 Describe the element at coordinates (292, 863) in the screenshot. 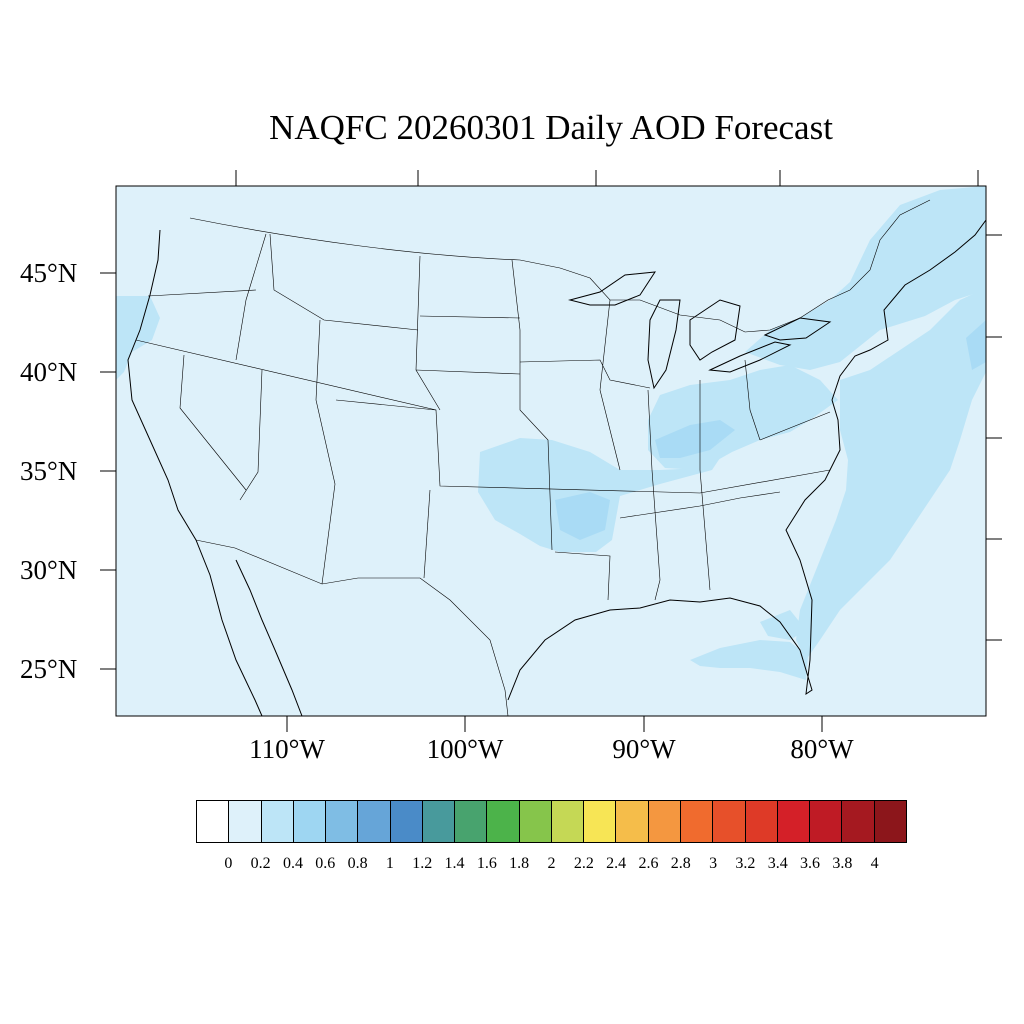

I see `colorbar-label: 0.4` at that location.